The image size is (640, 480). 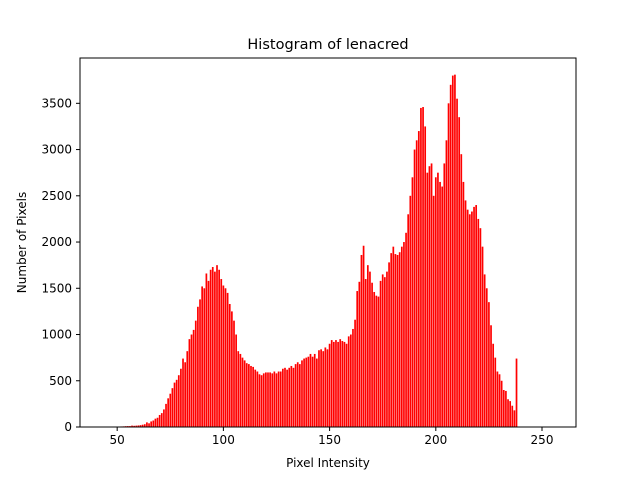 What do you see at coordinates (22, 242) in the screenshot?
I see `y-axis-label: Number of Pixels` at bounding box center [22, 242].